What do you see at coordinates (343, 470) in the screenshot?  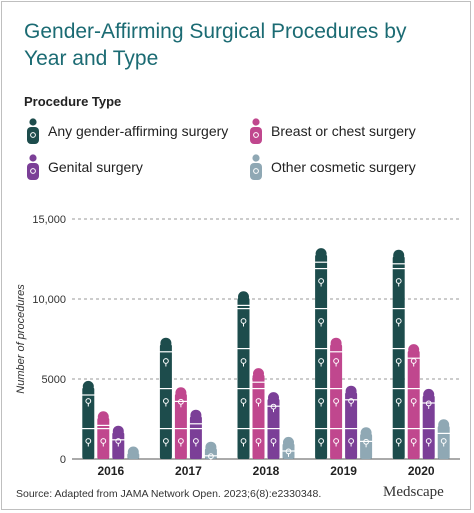 I see `x-tick-label: 2019` at bounding box center [343, 470].